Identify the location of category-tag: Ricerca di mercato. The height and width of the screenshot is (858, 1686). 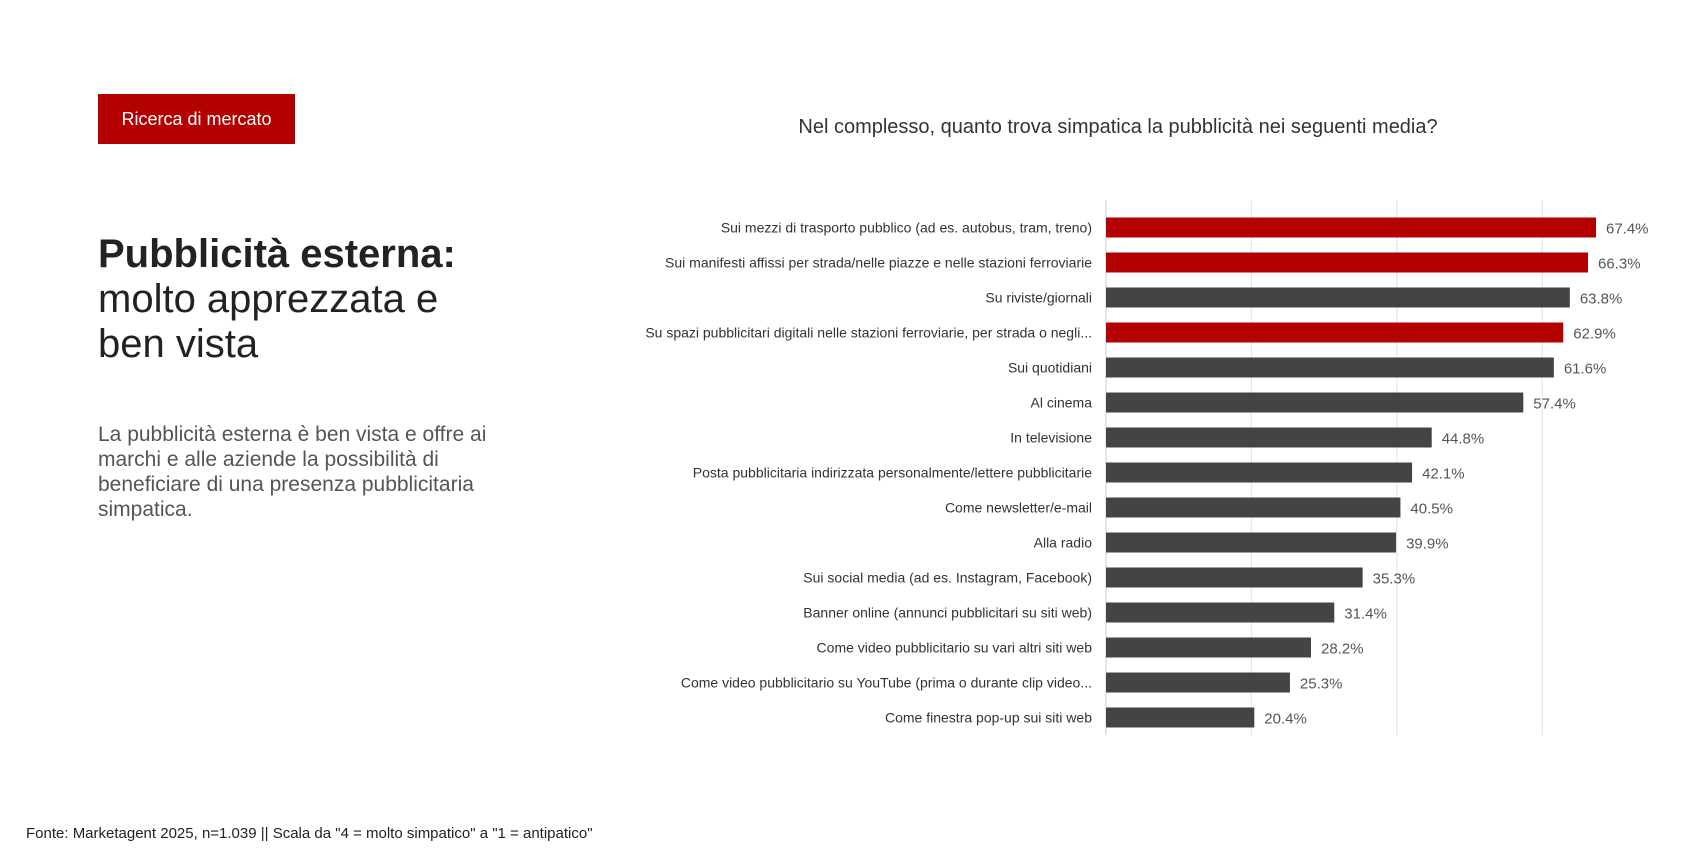
(196, 119).